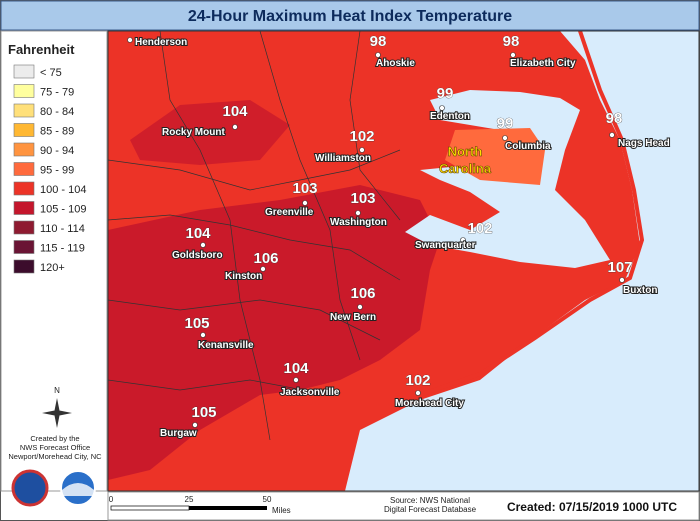  I want to click on city-name: Elizabeth City, so click(543, 63).